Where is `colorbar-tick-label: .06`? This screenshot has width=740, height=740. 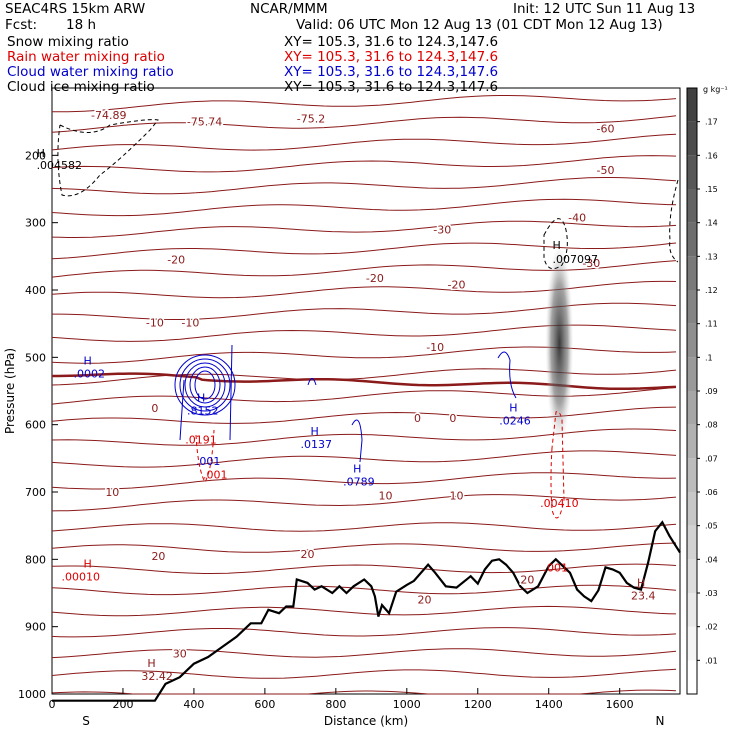 colorbar-tick-label: .06 is located at coordinates (711, 492).